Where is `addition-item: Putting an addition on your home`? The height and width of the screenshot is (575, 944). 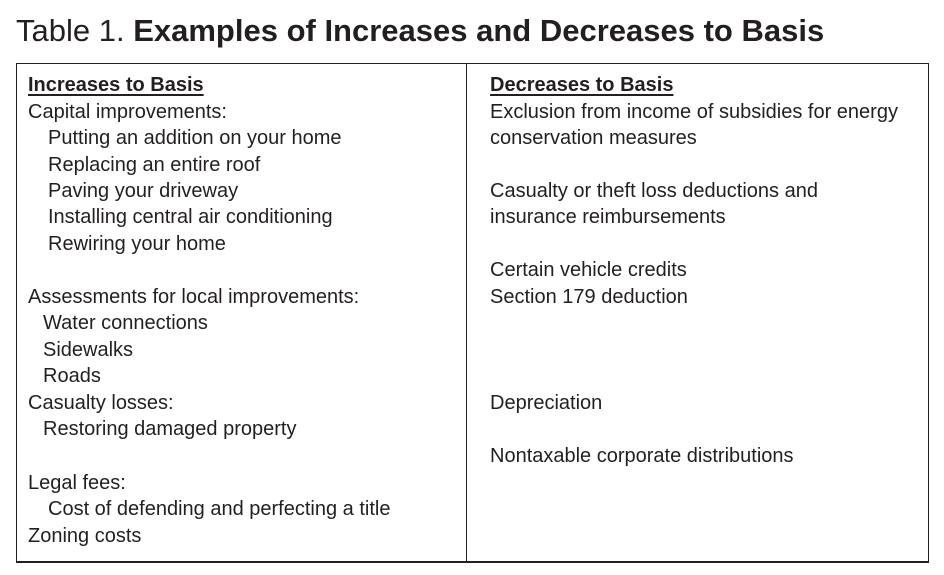
addition-item: Putting an addition on your home is located at coordinates (195, 138).